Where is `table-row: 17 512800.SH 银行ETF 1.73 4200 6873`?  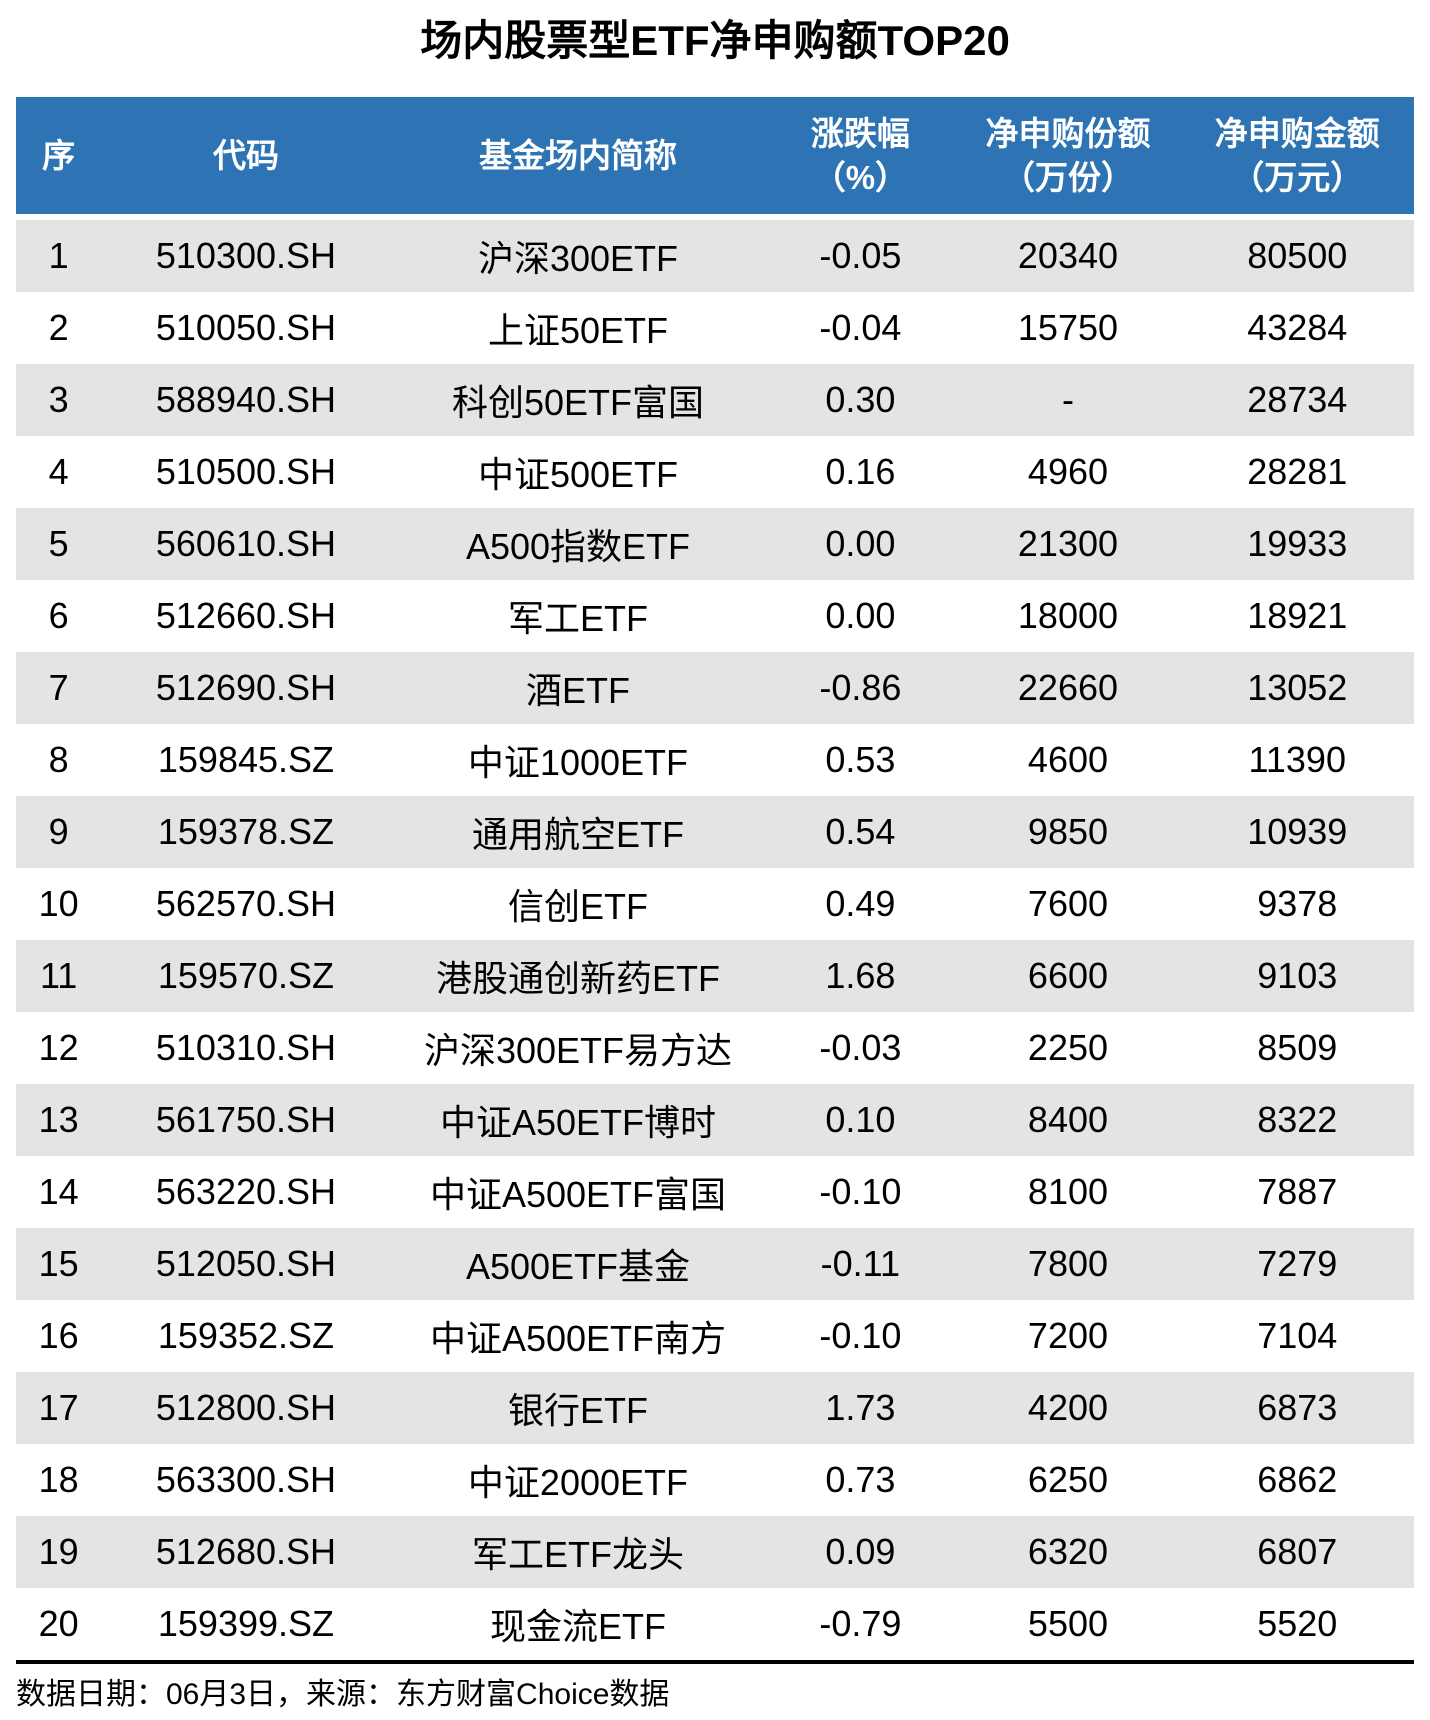
table-row: 17 512800.SH 银行ETF 1.73 4200 6873 is located at coordinates (715, 1408).